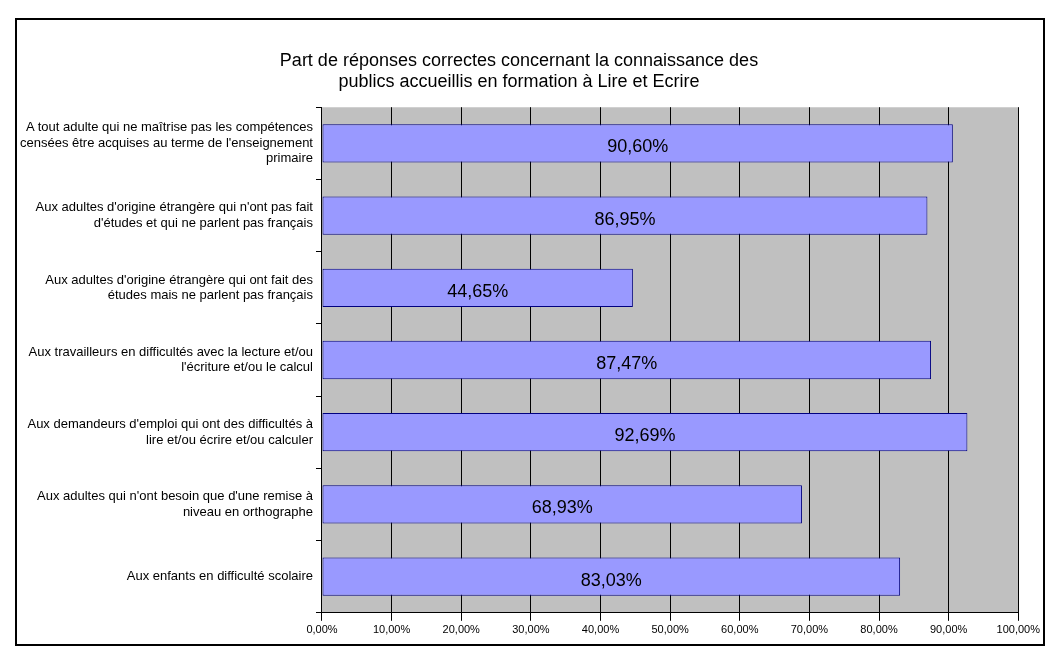 The height and width of the screenshot is (648, 1047). What do you see at coordinates (170, 431) in the screenshot?
I see `y-tick-label: Aux demandeurs d'emploi qui ont des difficultés à lire et/ou écrire et/ou calculer` at bounding box center [170, 431].